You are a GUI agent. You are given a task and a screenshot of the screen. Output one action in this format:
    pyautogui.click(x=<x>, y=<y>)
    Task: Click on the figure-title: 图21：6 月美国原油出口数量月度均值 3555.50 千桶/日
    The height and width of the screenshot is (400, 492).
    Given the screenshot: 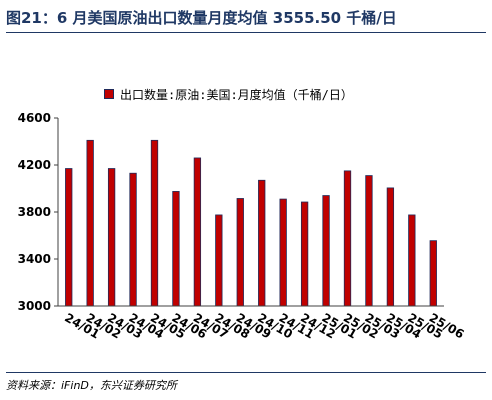 What is the action you would take?
    pyautogui.click(x=201, y=18)
    